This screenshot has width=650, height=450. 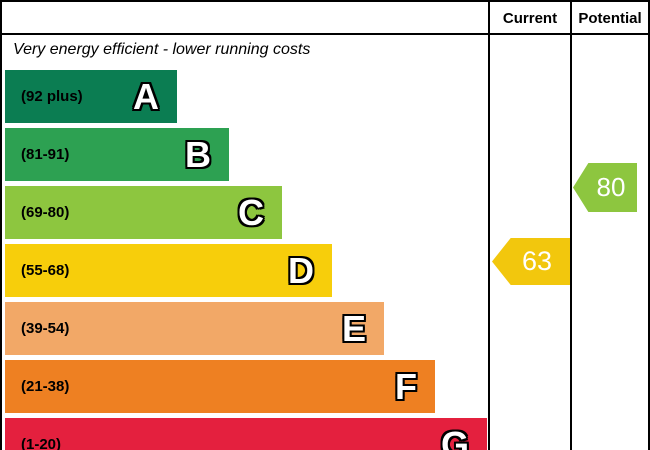 I want to click on band-letter: E, so click(x=353, y=328).